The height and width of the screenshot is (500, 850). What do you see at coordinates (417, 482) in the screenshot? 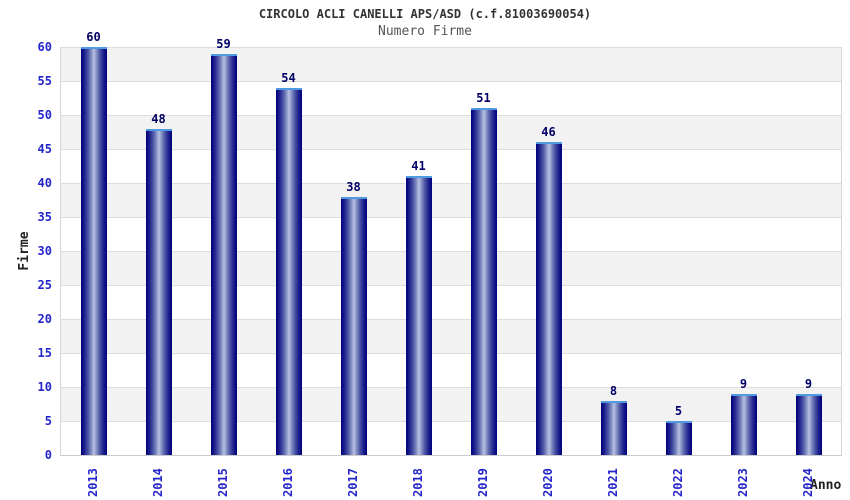
I see `x-tick-label: 2018` at bounding box center [417, 482].